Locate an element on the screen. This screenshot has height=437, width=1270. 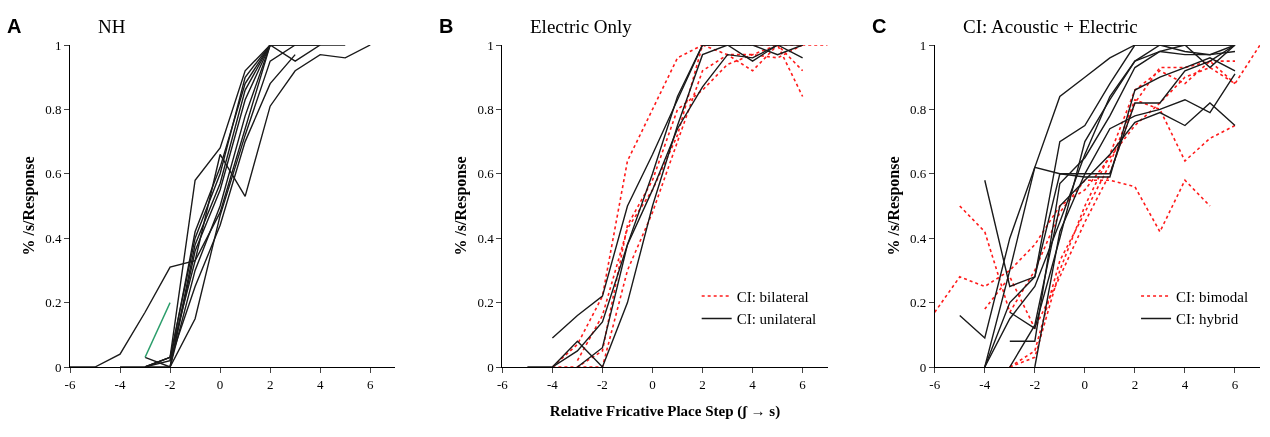
chart-title: CI: Acoustic + Electric is located at coordinates (1050, 26).